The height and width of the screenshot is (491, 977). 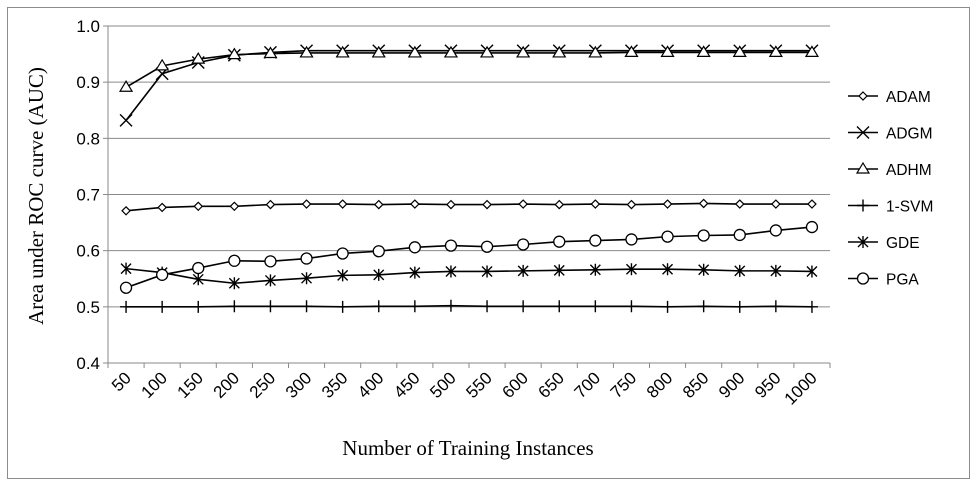 I want to click on series-line-1-SVM, so click(x=469, y=306).